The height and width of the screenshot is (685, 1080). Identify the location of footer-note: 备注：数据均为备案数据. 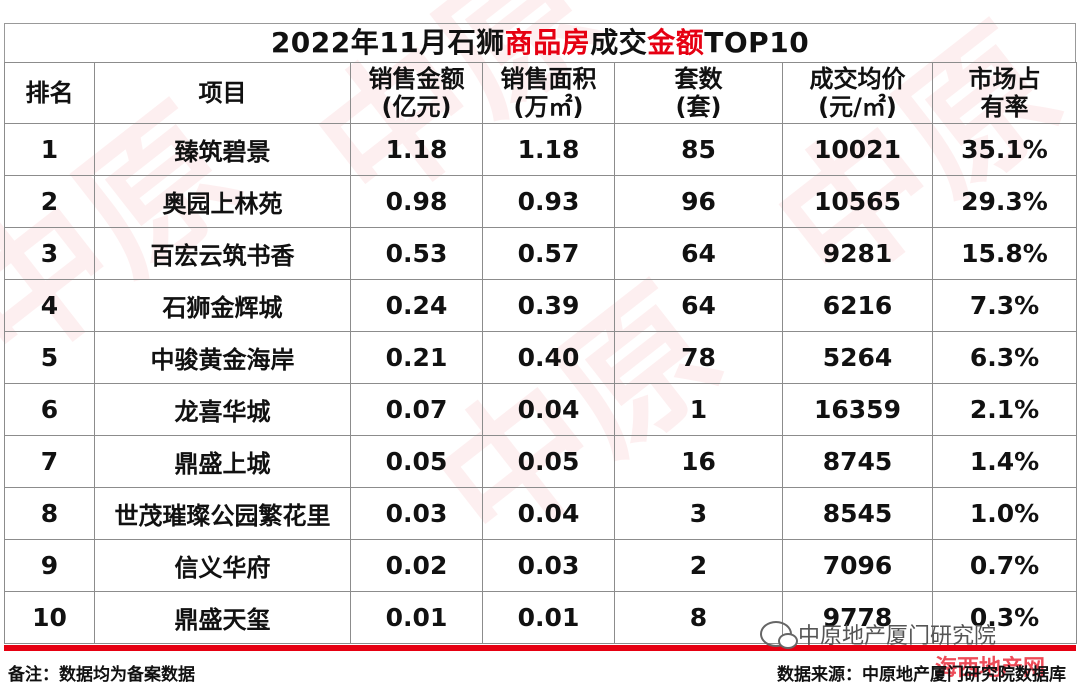
(101, 675).